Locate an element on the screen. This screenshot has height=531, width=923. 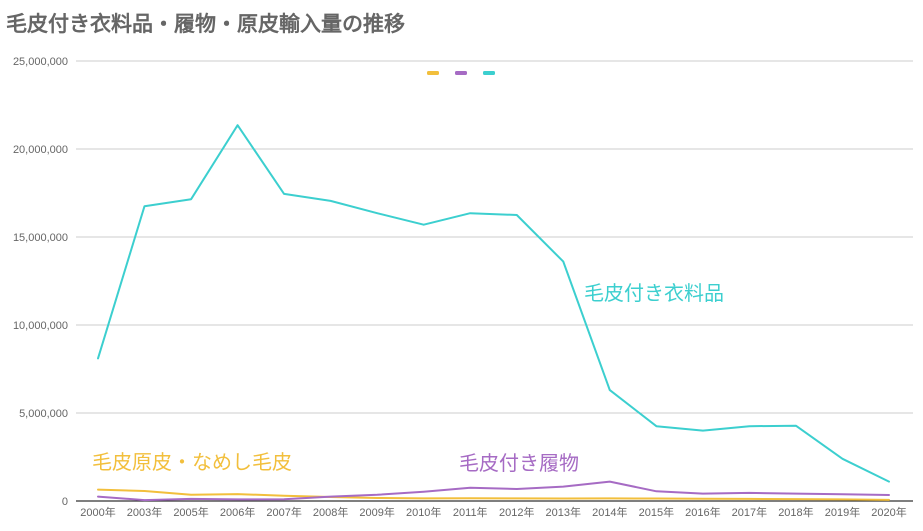
legend-swatch-footwear is located at coordinates (461, 73).